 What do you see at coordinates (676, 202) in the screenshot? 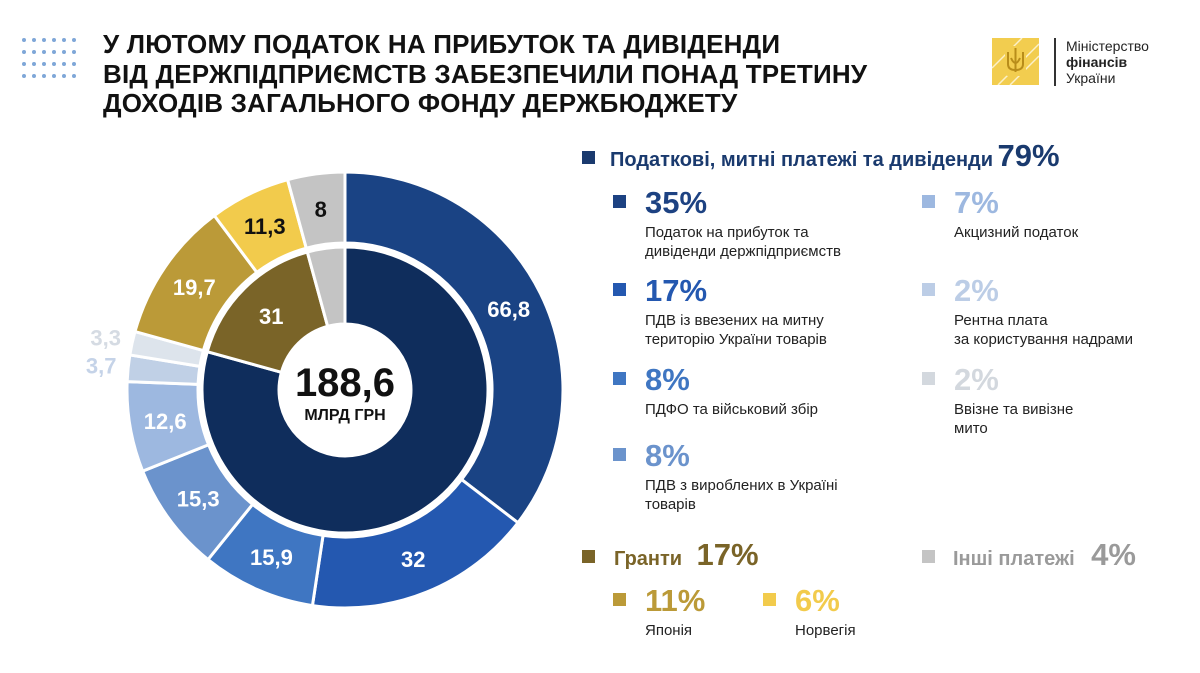
I see `taxes-item-pct: 35%` at bounding box center [676, 202].